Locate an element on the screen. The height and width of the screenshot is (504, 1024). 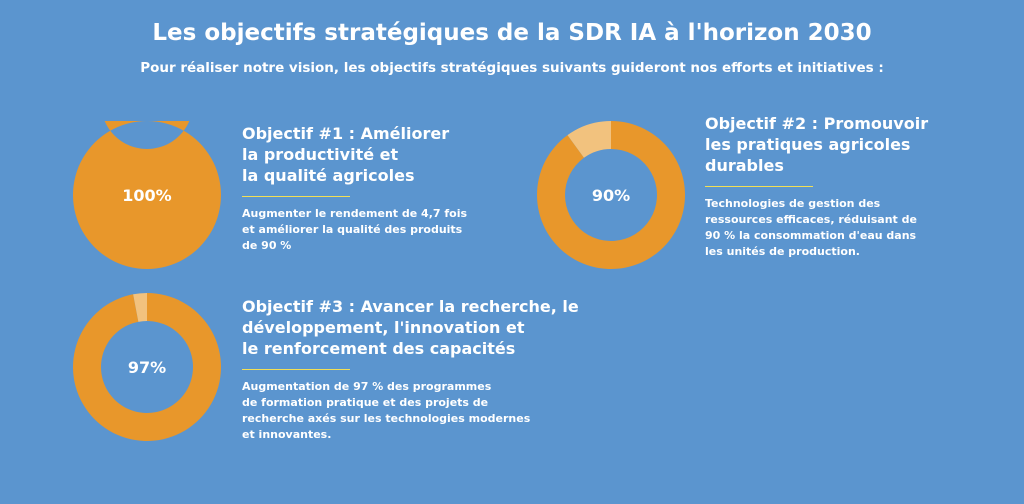
percent-label: 97% is located at coordinates (147, 367).